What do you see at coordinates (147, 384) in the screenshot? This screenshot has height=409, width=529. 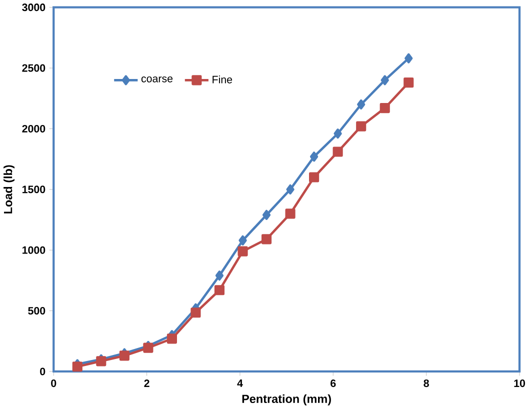 I see `x-tick-label: 2` at bounding box center [147, 384].